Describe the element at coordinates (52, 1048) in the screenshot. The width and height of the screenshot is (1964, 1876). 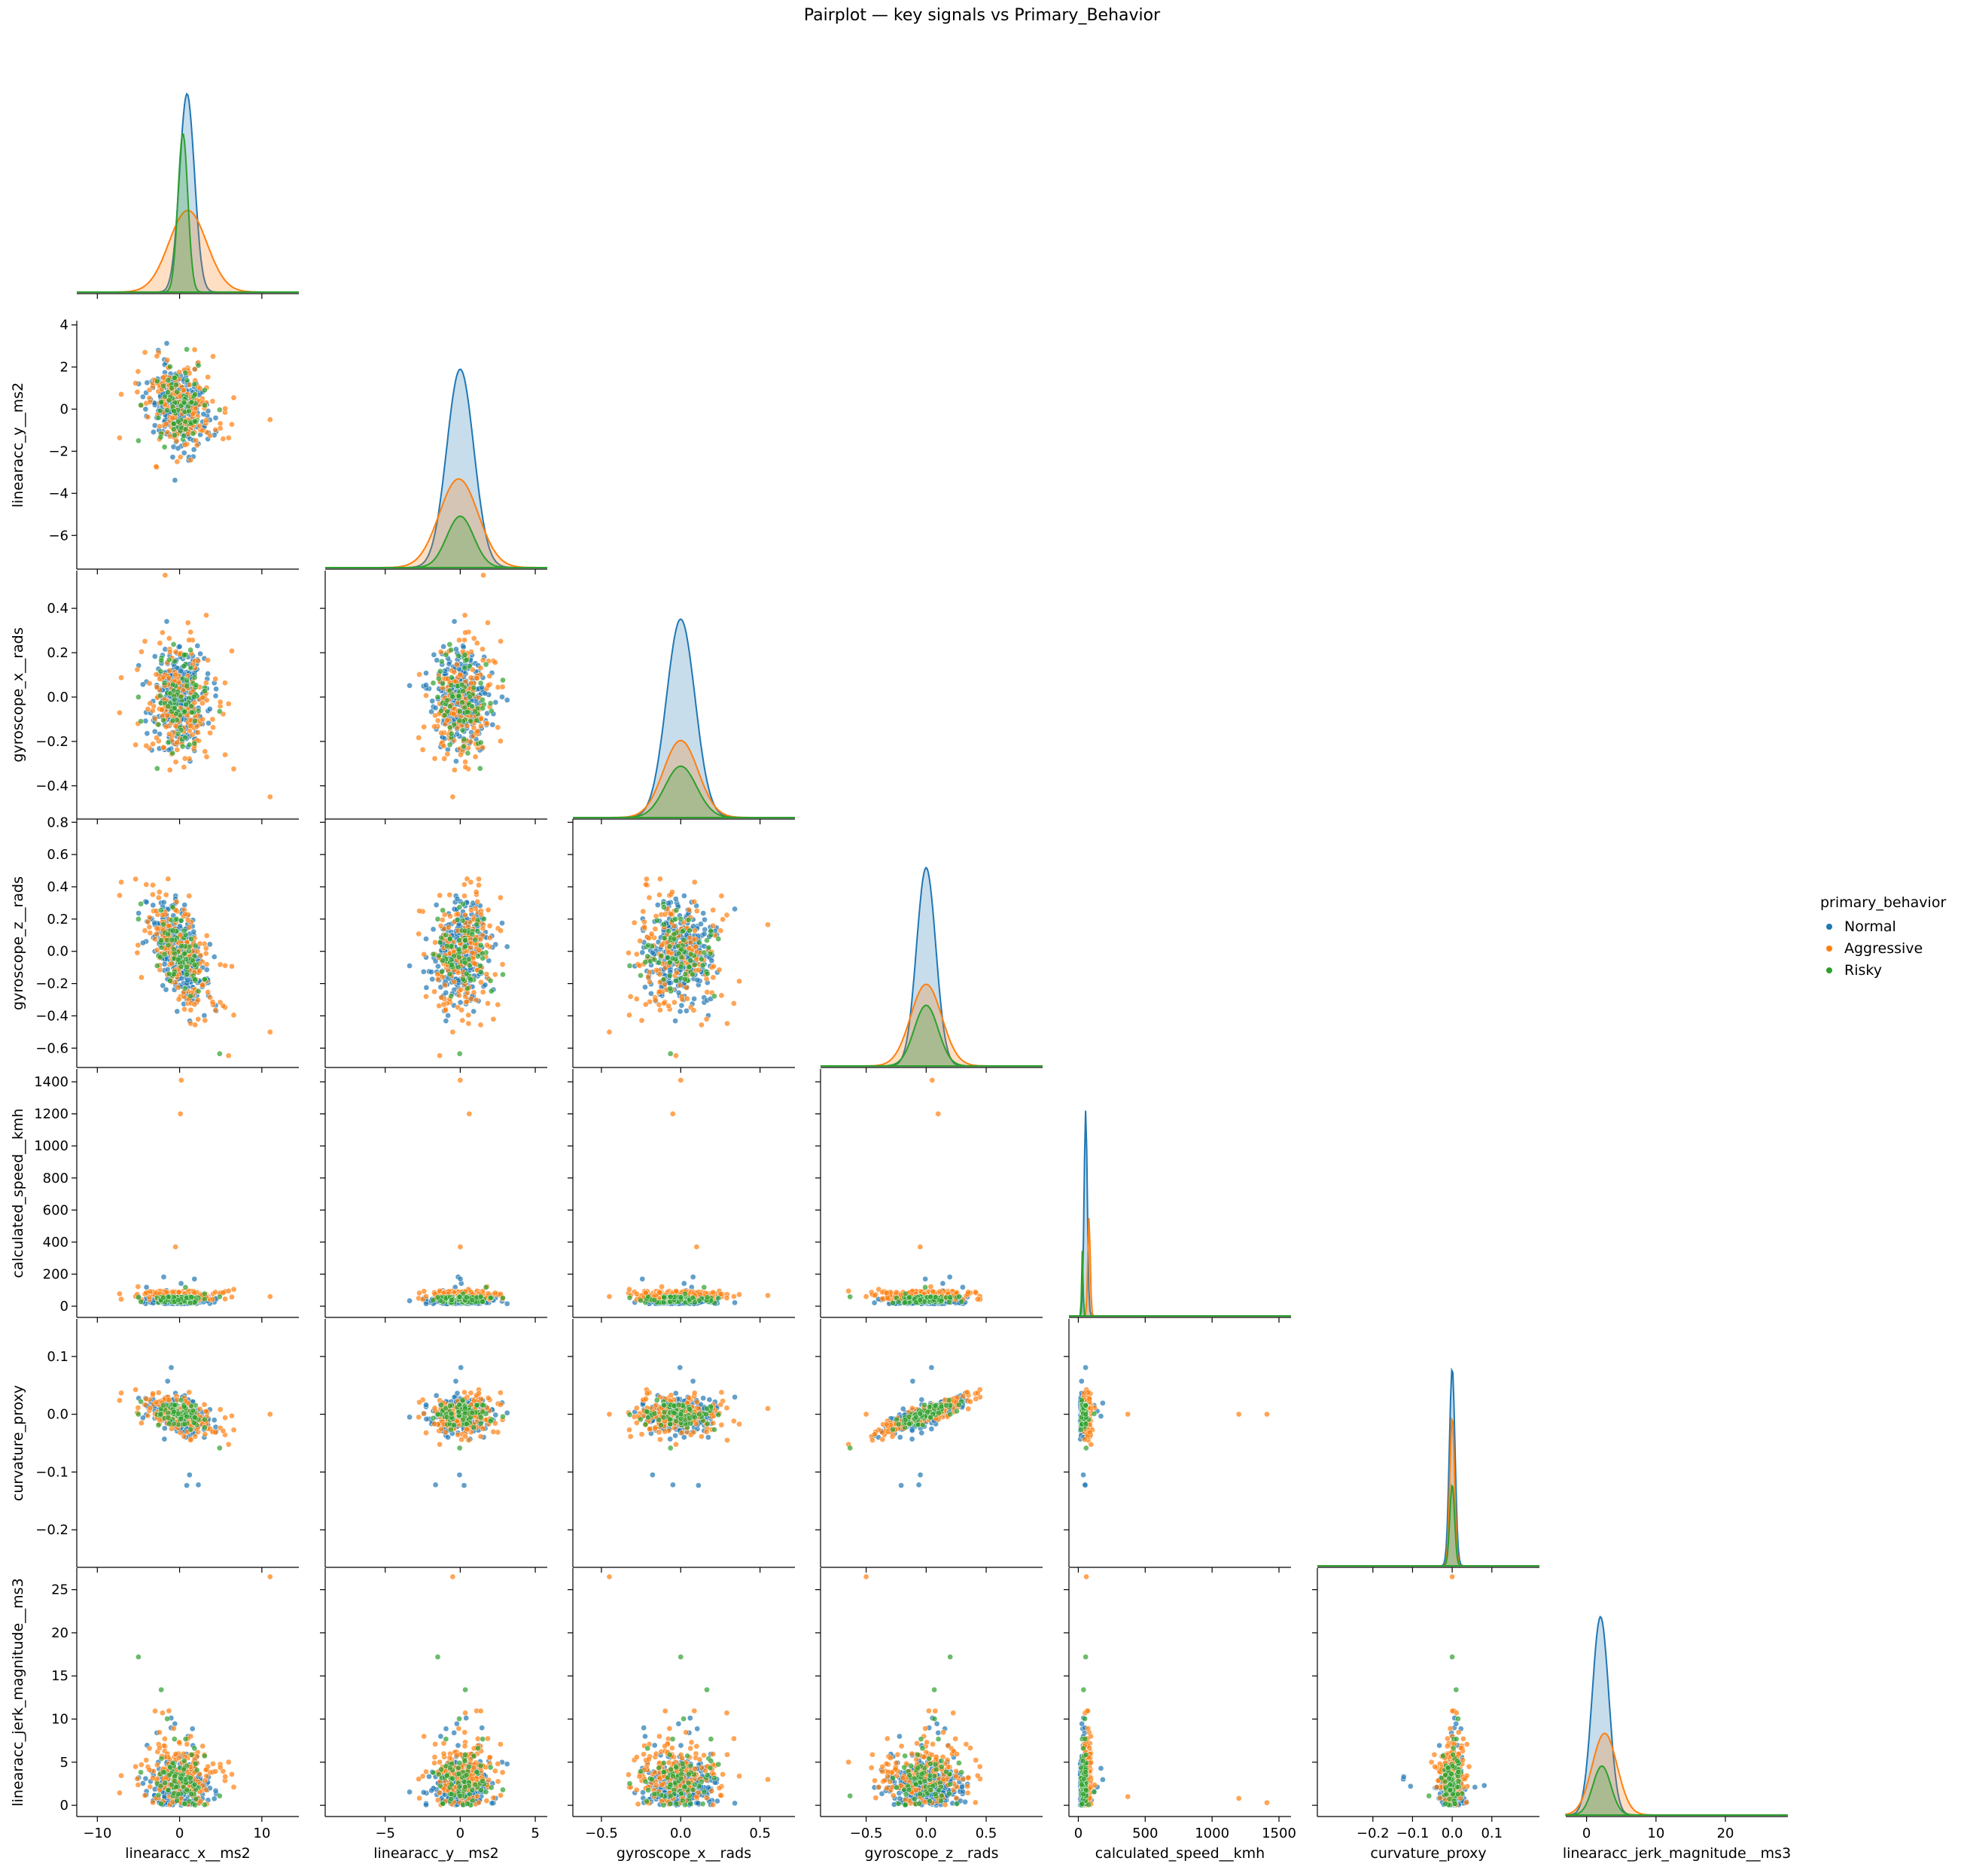
I see `y-tick-label: −0.6` at that location.